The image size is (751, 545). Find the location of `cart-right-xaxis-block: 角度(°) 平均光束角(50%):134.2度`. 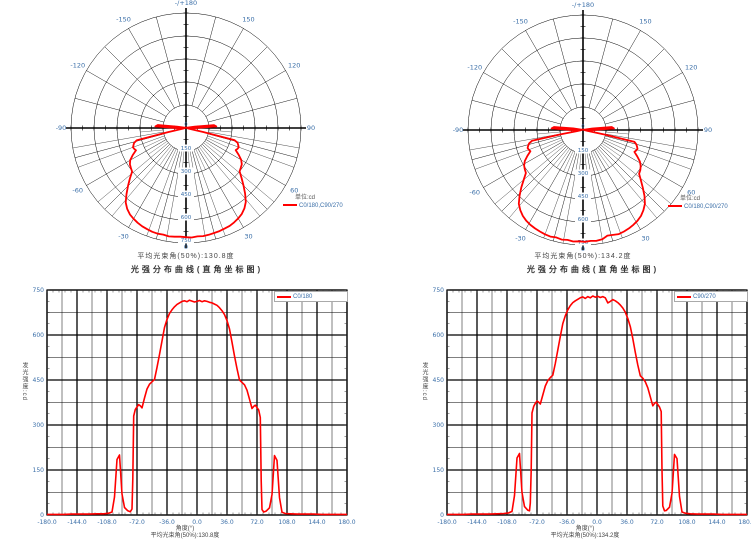

cart-right-xaxis-block: 角度(°) 平均光束角(50%):134.2度 is located at coordinates (585, 533).